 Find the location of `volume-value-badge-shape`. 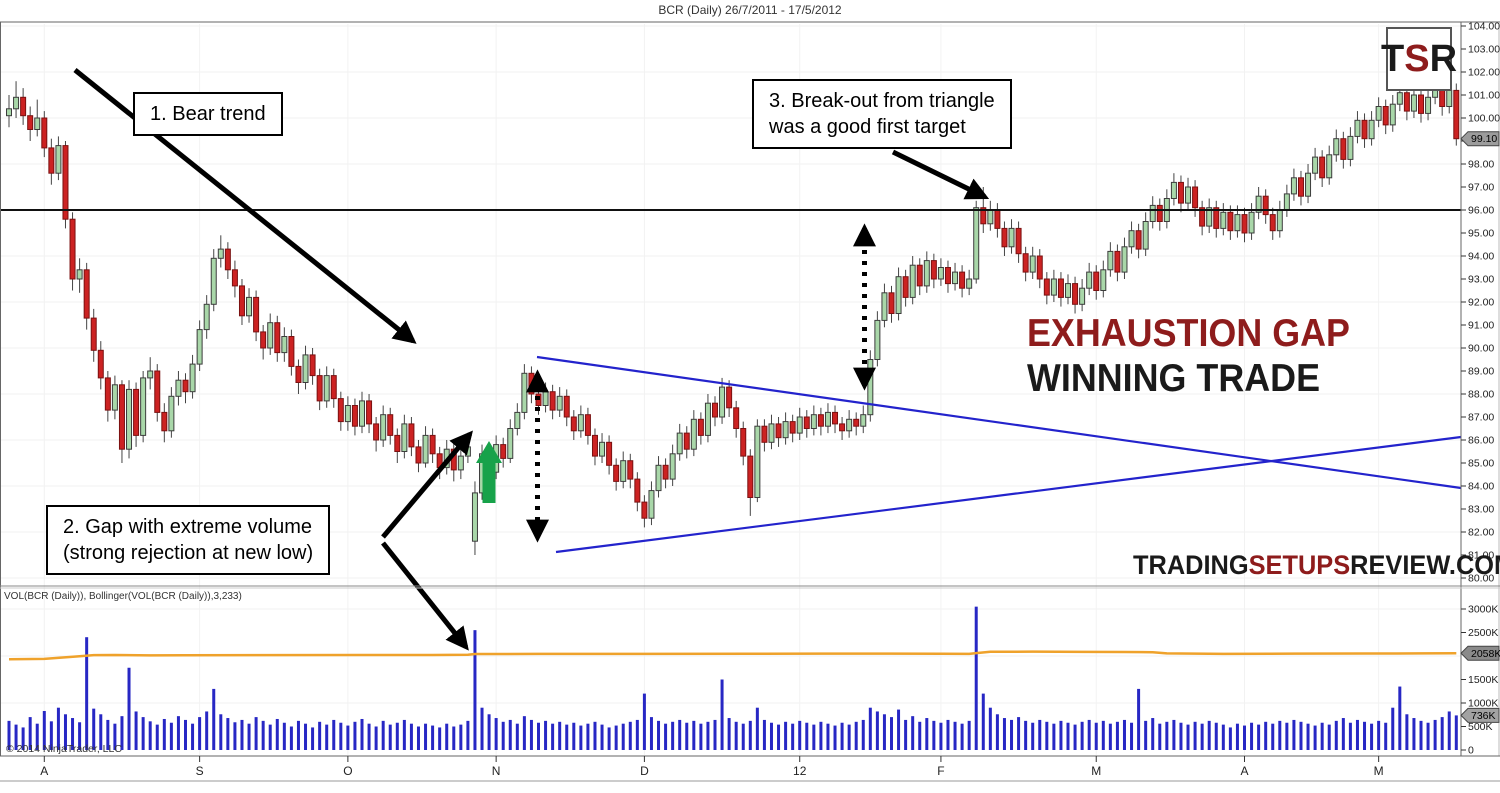

volume-value-badge-shape is located at coordinates (1480, 715).